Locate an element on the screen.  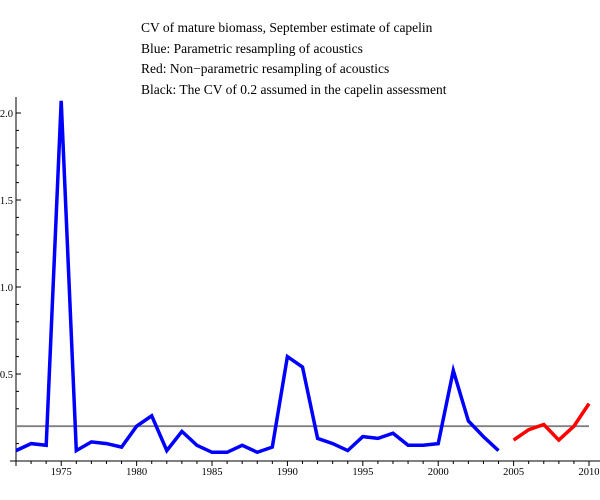
legend-blue: Blue: Parametric resampling of acoustics is located at coordinates (252, 48).